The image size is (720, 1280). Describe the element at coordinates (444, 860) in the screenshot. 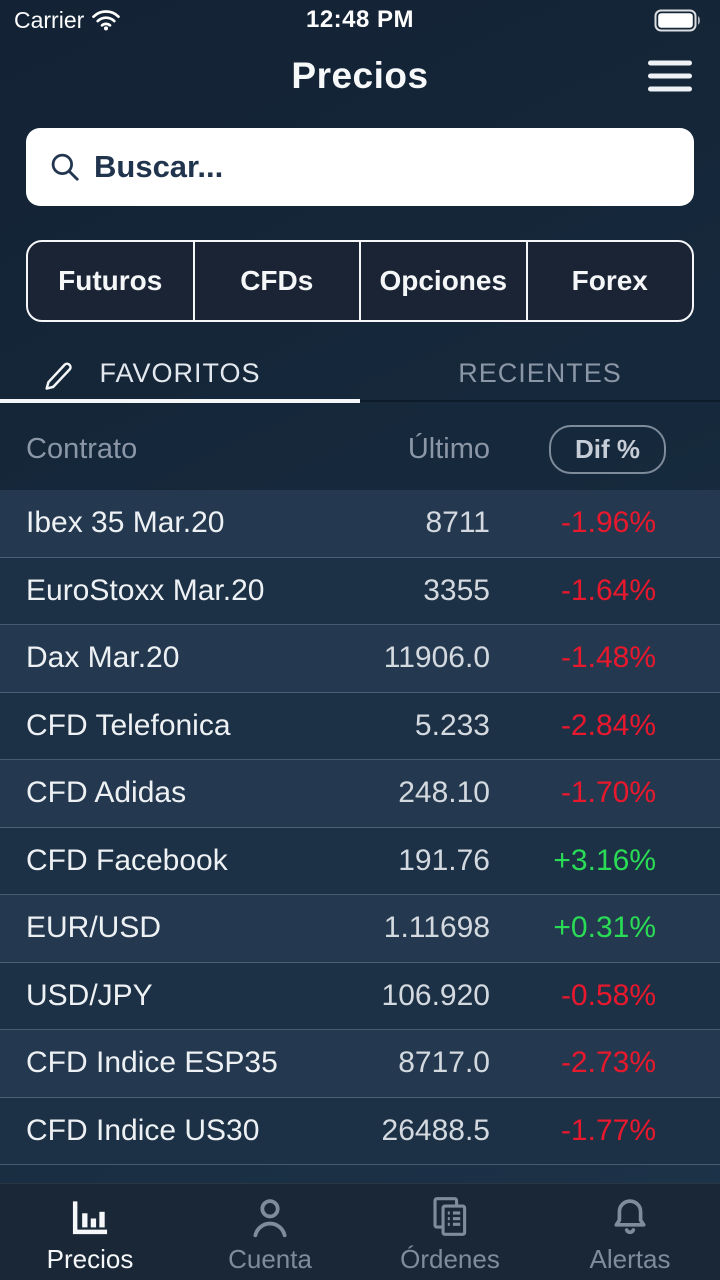

I see `last-price: 191.76` at that location.